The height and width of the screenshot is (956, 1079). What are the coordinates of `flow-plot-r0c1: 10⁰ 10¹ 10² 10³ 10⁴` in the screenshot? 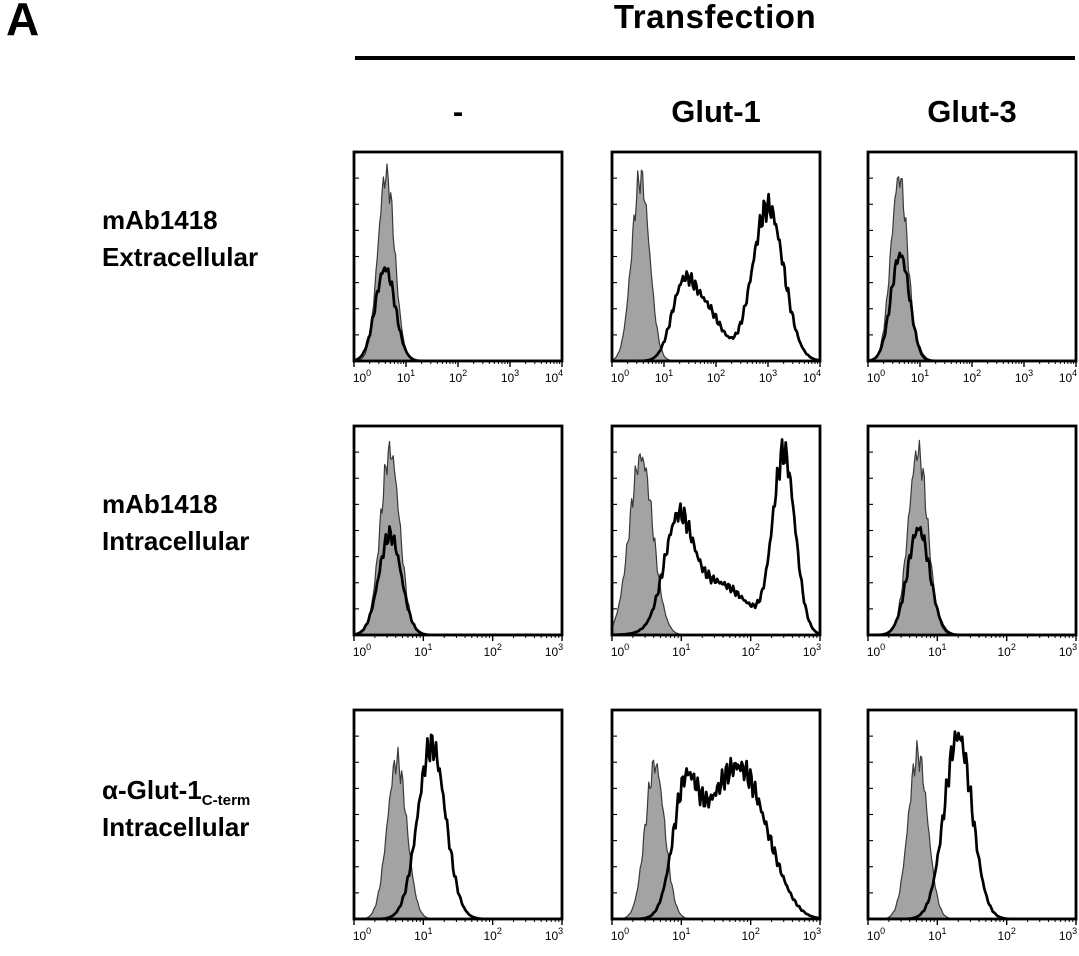 It's located at (716, 273).